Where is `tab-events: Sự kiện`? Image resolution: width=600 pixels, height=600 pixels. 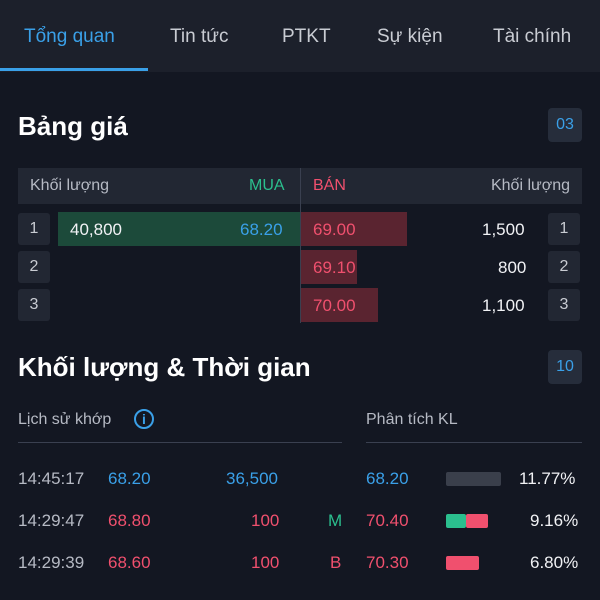
tab-events: Sự kiện is located at coordinates (410, 36).